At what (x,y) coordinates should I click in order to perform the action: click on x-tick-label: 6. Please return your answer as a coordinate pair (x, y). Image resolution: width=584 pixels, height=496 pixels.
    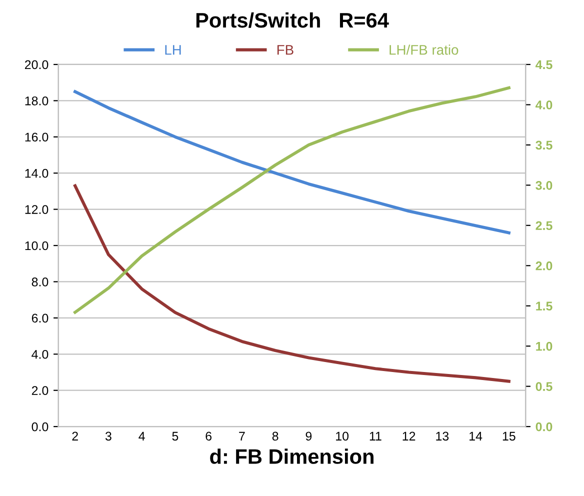
    Looking at the image, I should click on (209, 436).